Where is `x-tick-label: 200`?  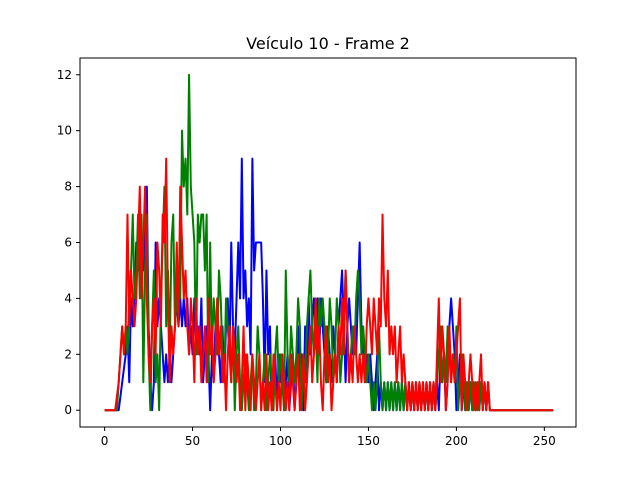
x-tick-label: 200 is located at coordinates (456, 441).